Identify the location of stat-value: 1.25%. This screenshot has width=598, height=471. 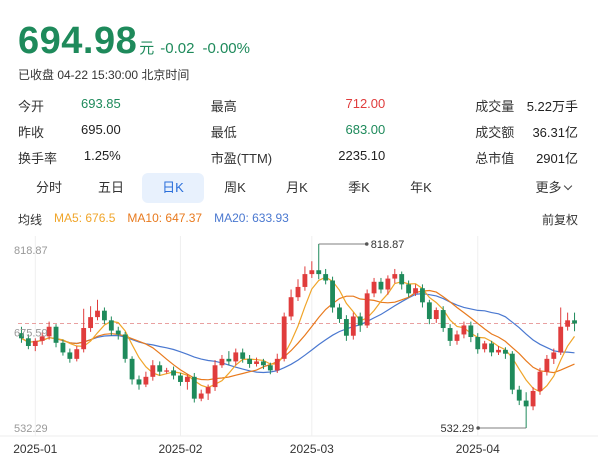
(102, 155).